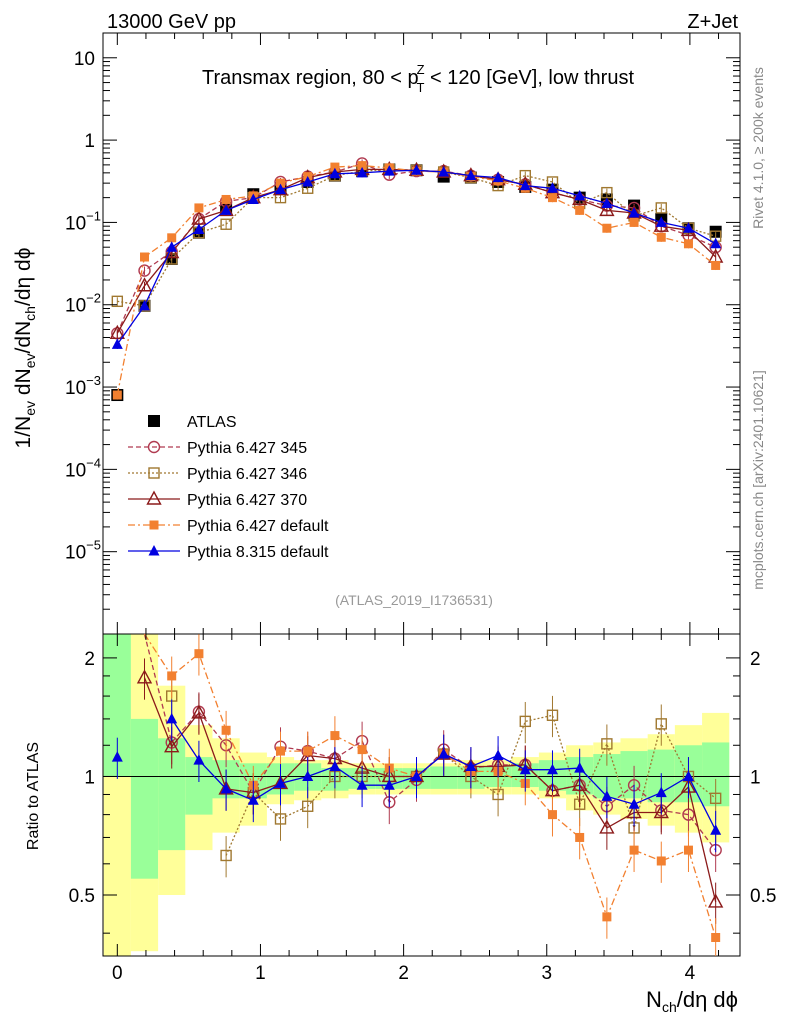 Image resolution: width=786 pixels, height=1024 pixels. I want to click on legend-label: Pythia 6.427 345, so click(247, 448).